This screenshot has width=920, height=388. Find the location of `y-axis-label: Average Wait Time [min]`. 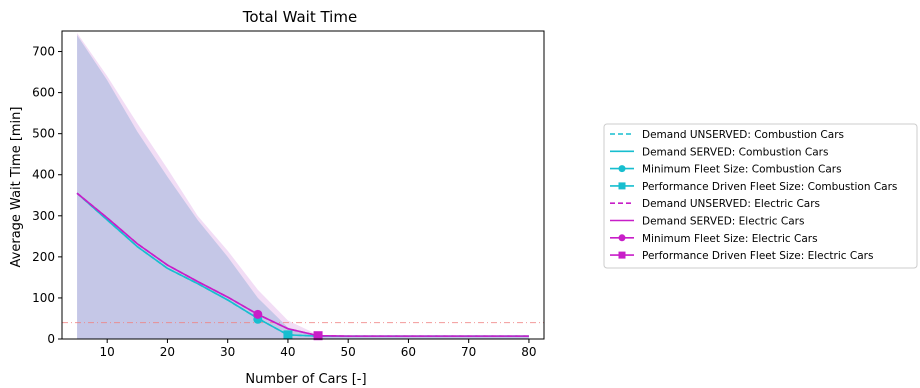

y-axis-label: Average Wait Time [min] is located at coordinates (16, 187).